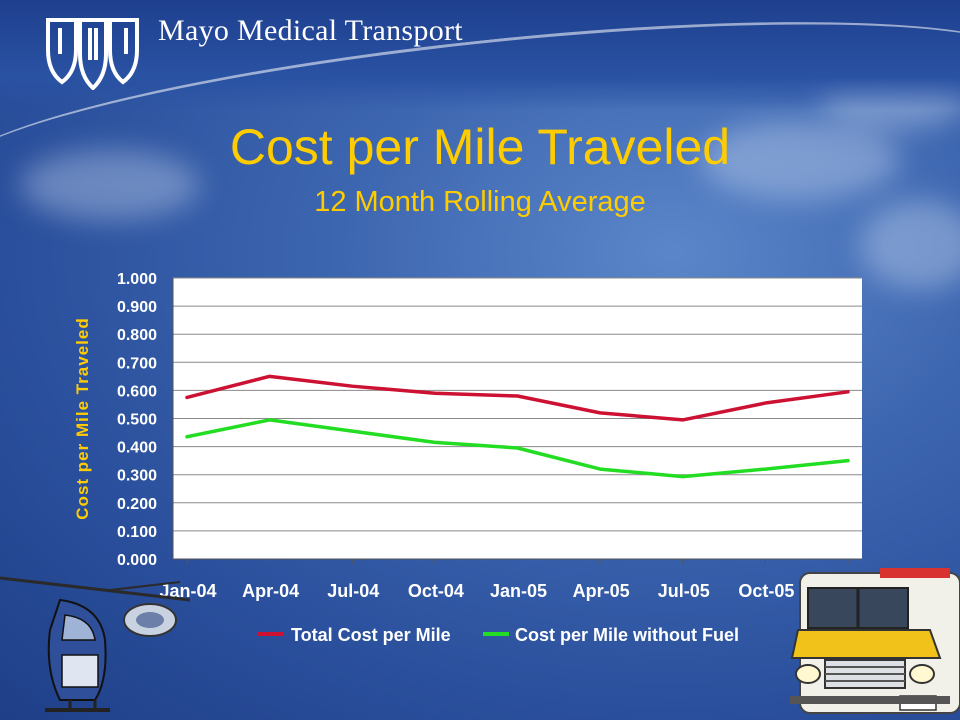 The height and width of the screenshot is (720, 960). I want to click on y-tick-label: 0.100, so click(137, 532).